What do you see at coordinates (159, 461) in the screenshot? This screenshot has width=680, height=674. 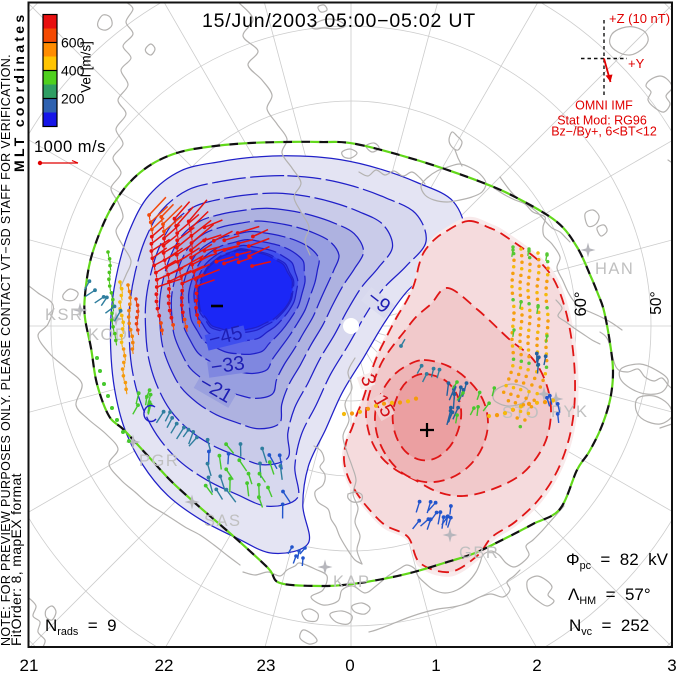 I see `svg-text: PGR` at bounding box center [159, 461].